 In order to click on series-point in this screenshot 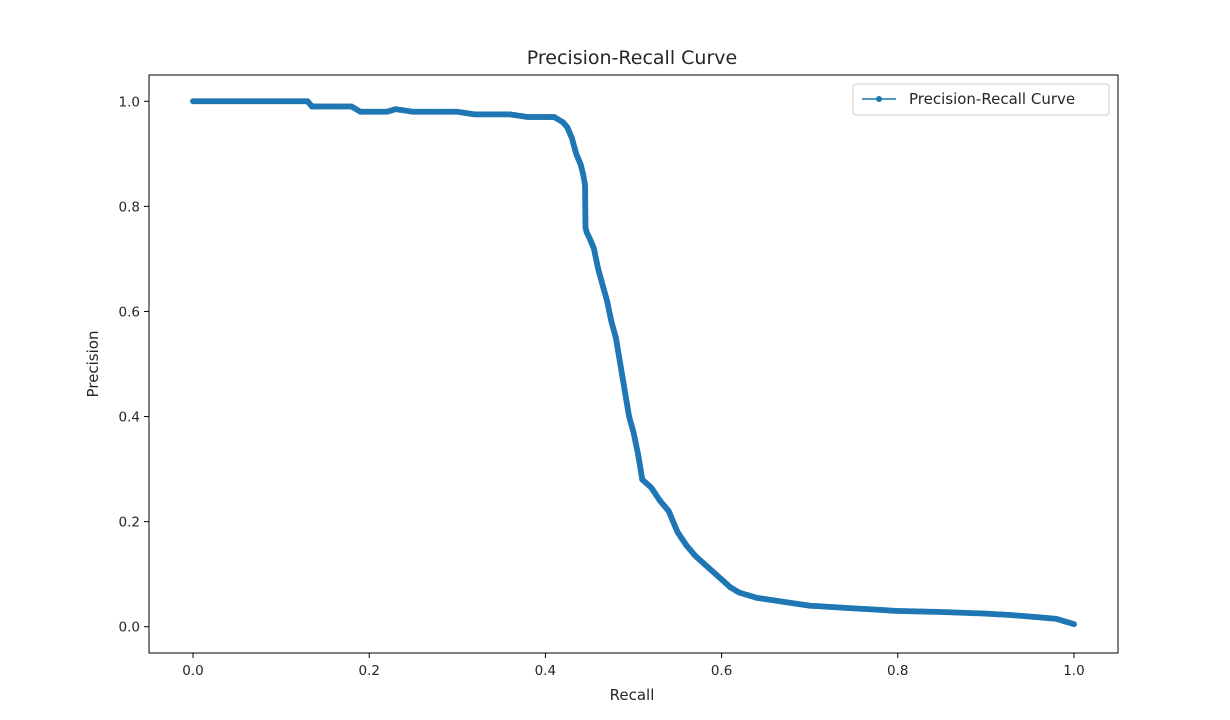, I will do `click(1073, 624)`.